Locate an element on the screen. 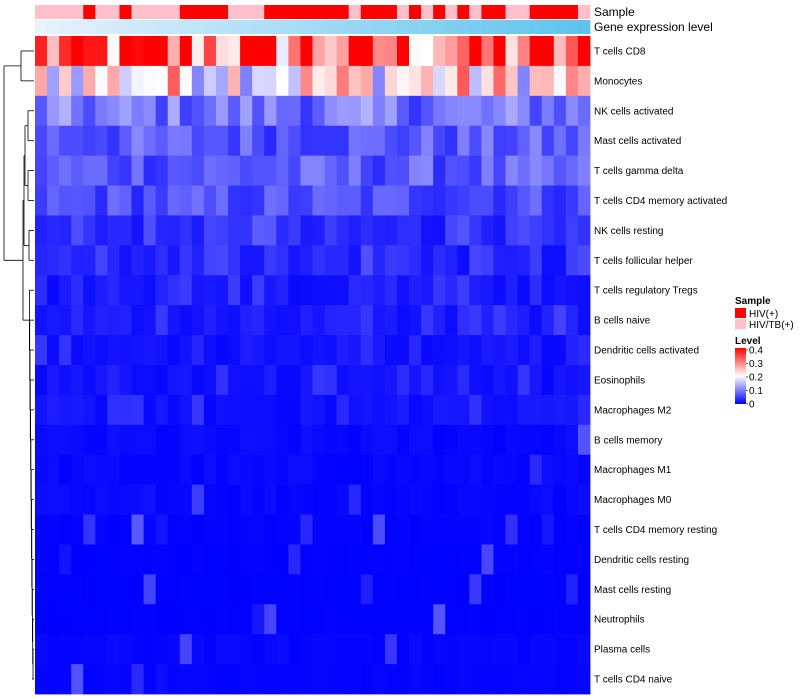 Image resolution: width=800 pixels, height=700 pixels. row-label: Macrophages M0 is located at coordinates (633, 500).